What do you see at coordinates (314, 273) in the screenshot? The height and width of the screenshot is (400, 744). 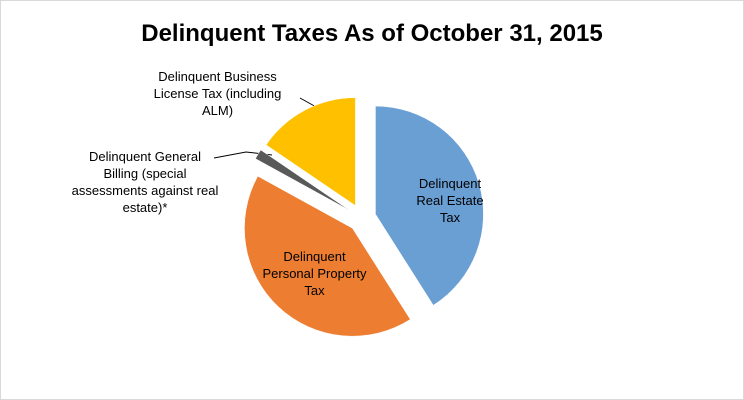 I see `slice-label: Delinquent Personal Property Tax` at bounding box center [314, 273].